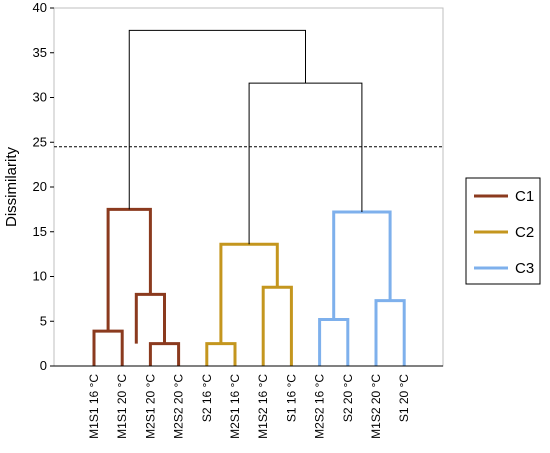 This screenshot has height=453, width=550. Describe the element at coordinates (108, 347) in the screenshot. I see `link-c1-a` at that location.